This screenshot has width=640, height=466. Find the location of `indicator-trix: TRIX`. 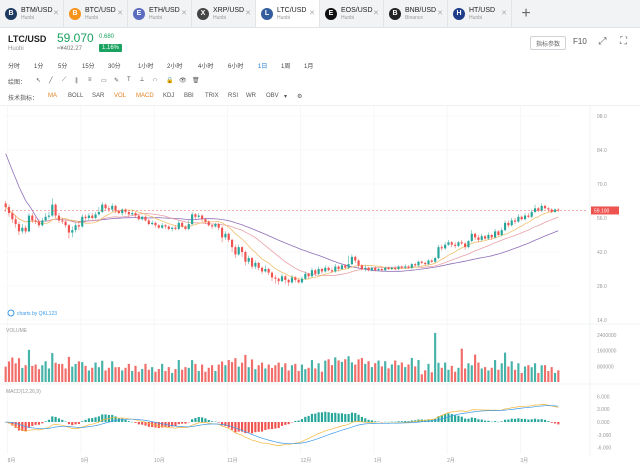

indicator-trix: TRIX is located at coordinates (212, 96).